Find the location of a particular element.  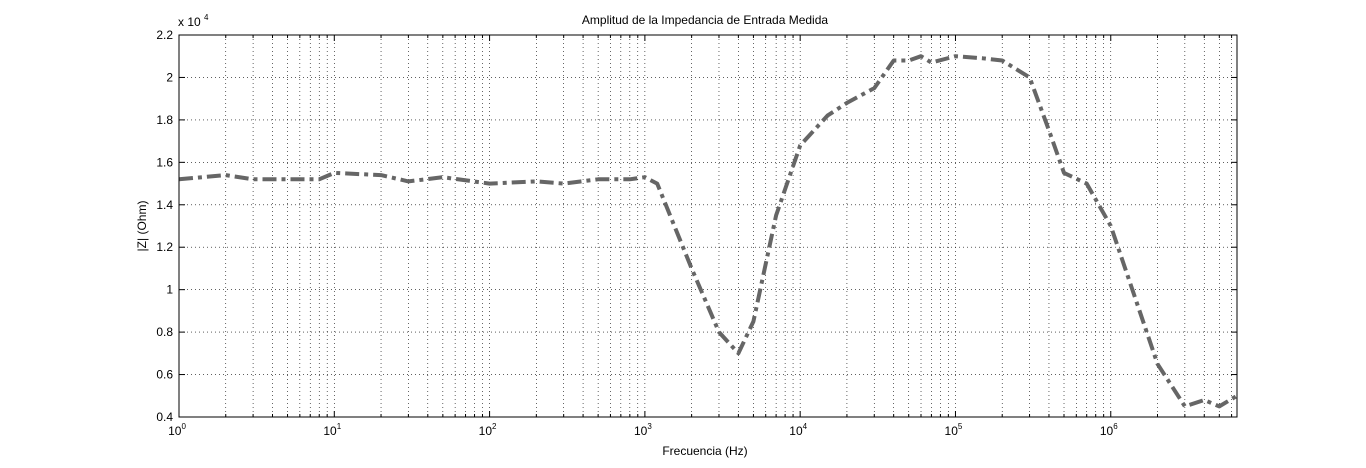

y-multiplier-exponent: 4 is located at coordinates (206, 17).